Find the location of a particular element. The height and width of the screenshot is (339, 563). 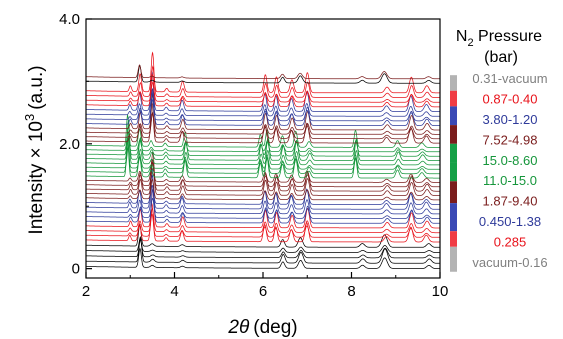

legend-title: N2 Pressure is located at coordinates (499, 38).